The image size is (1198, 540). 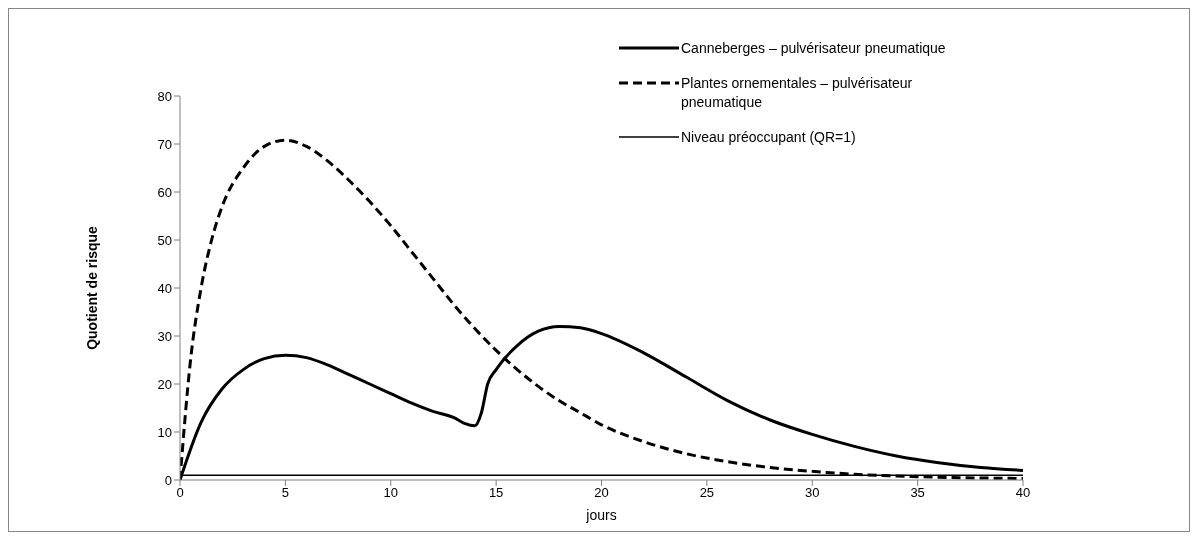 I want to click on y-tick-label: 20, so click(x=164, y=384).